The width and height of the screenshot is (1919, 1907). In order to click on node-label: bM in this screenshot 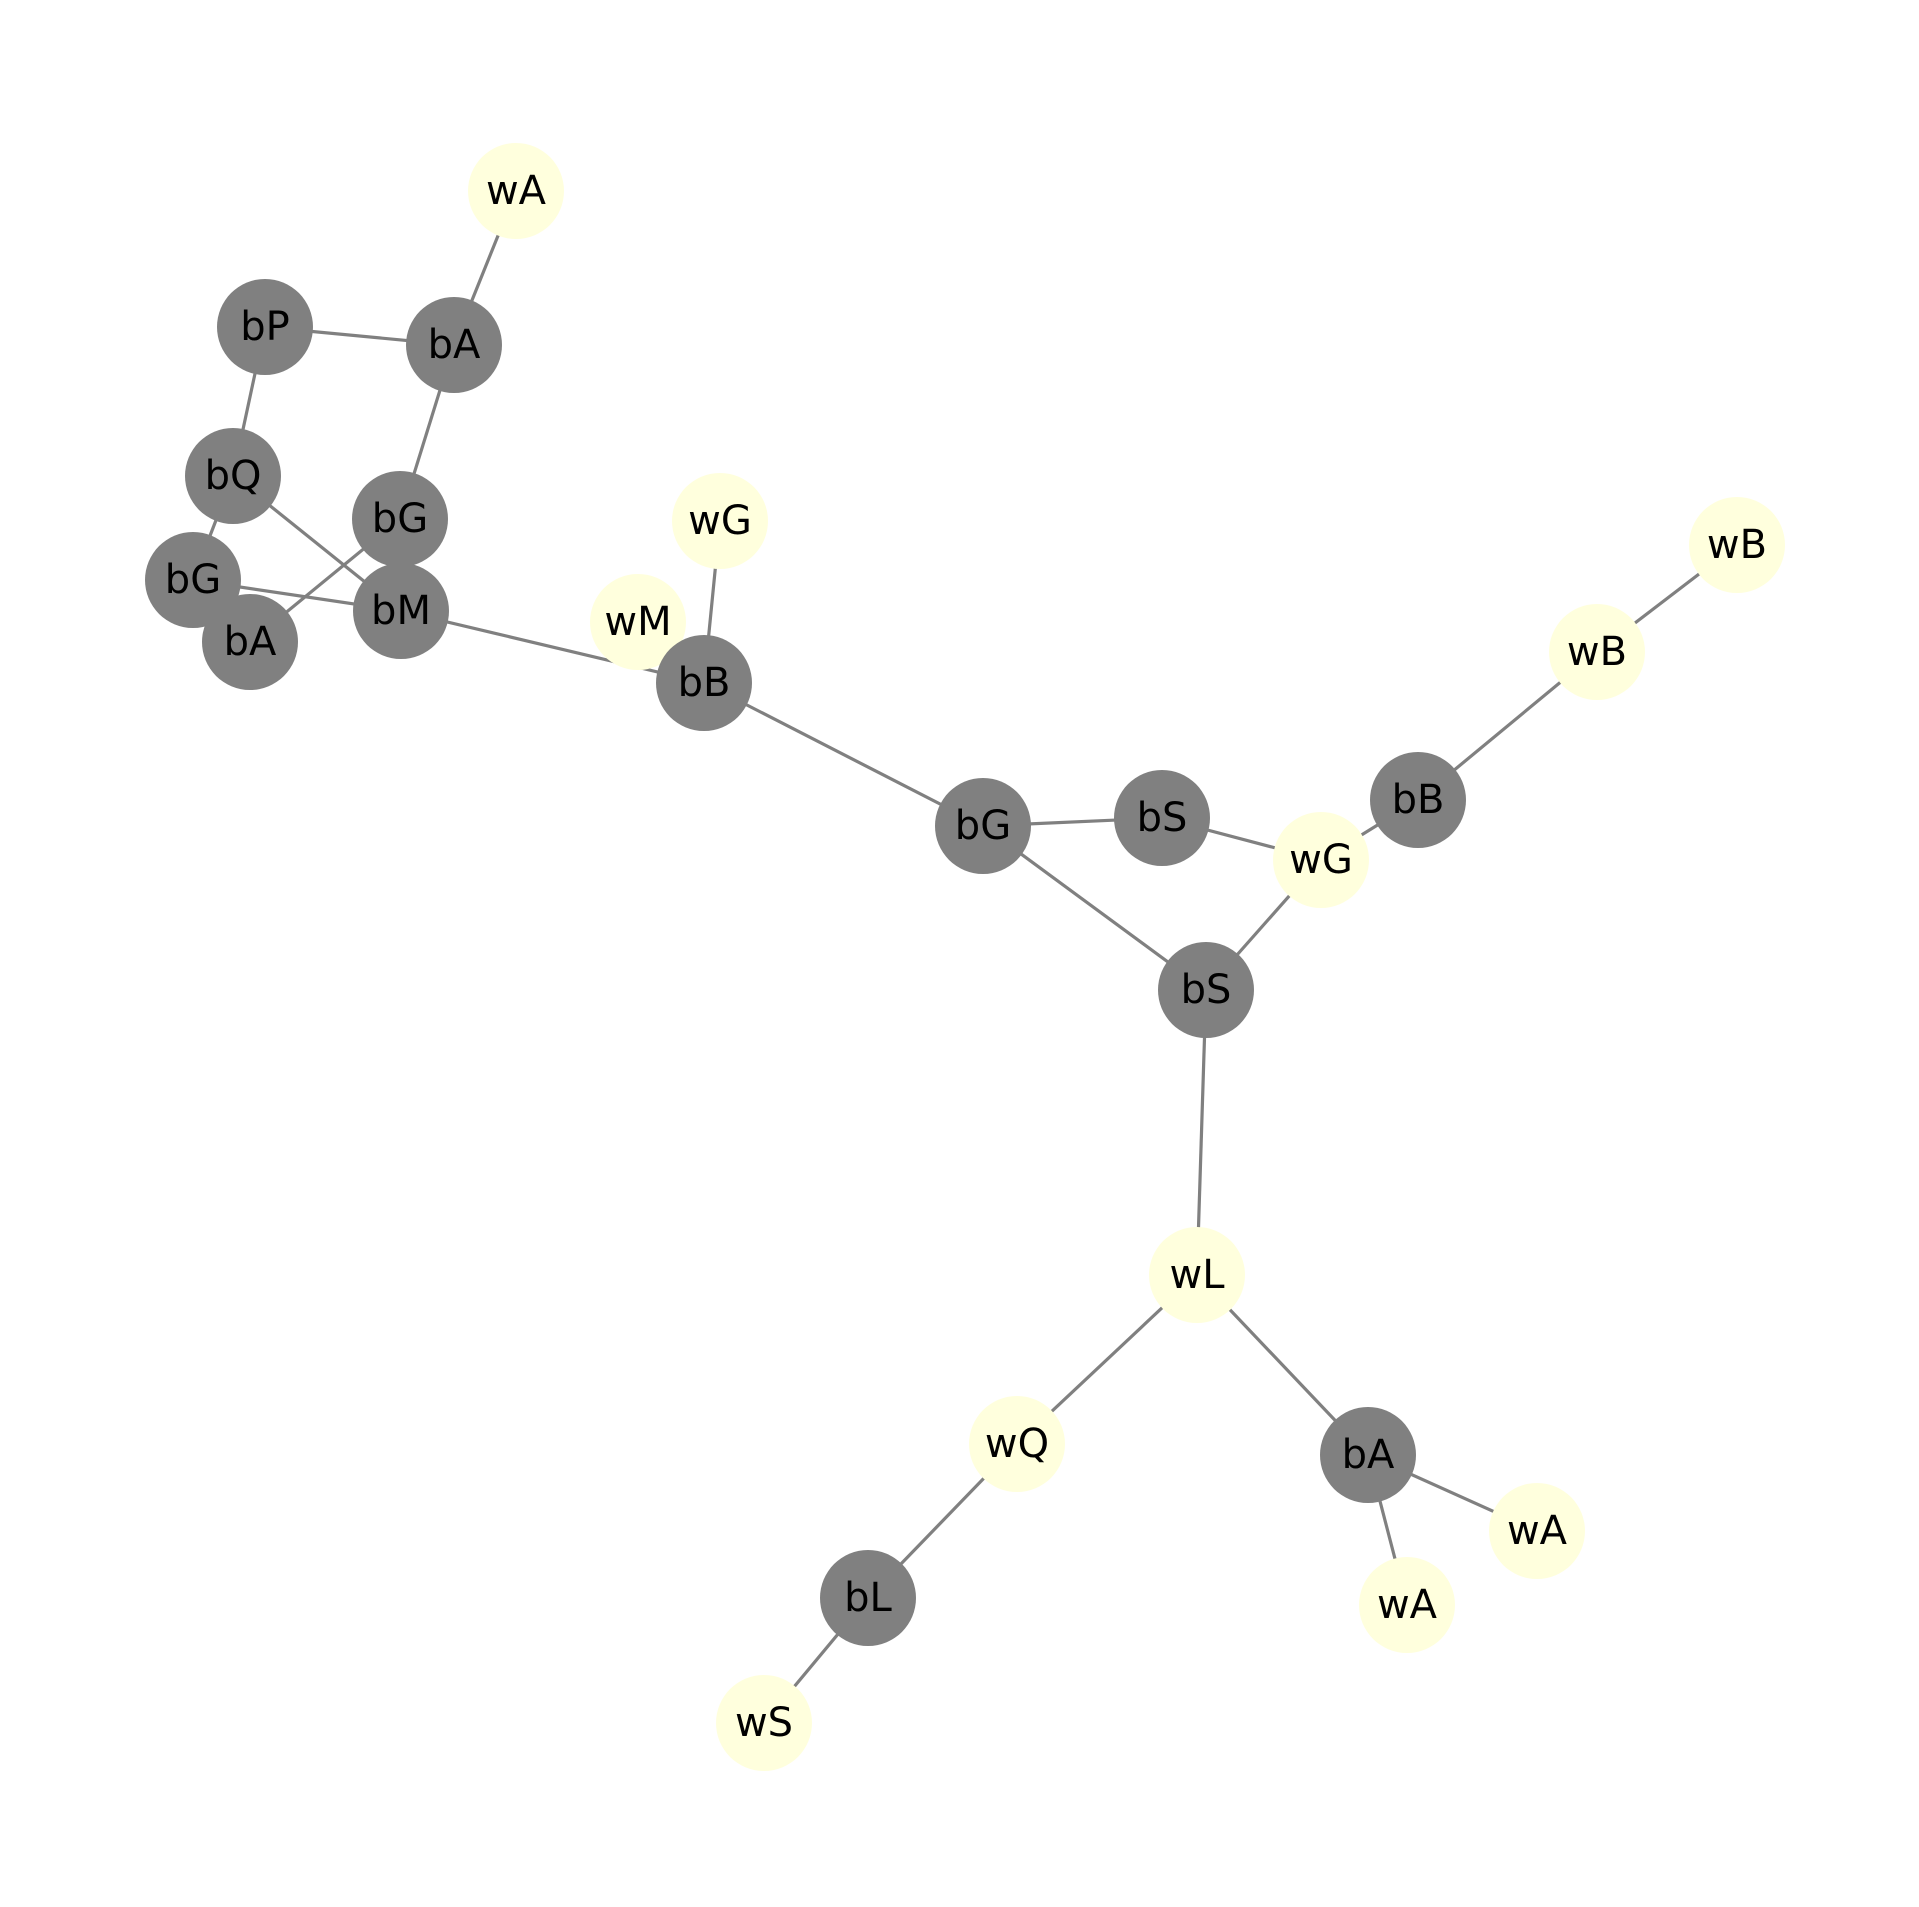, I will do `click(401, 611)`.